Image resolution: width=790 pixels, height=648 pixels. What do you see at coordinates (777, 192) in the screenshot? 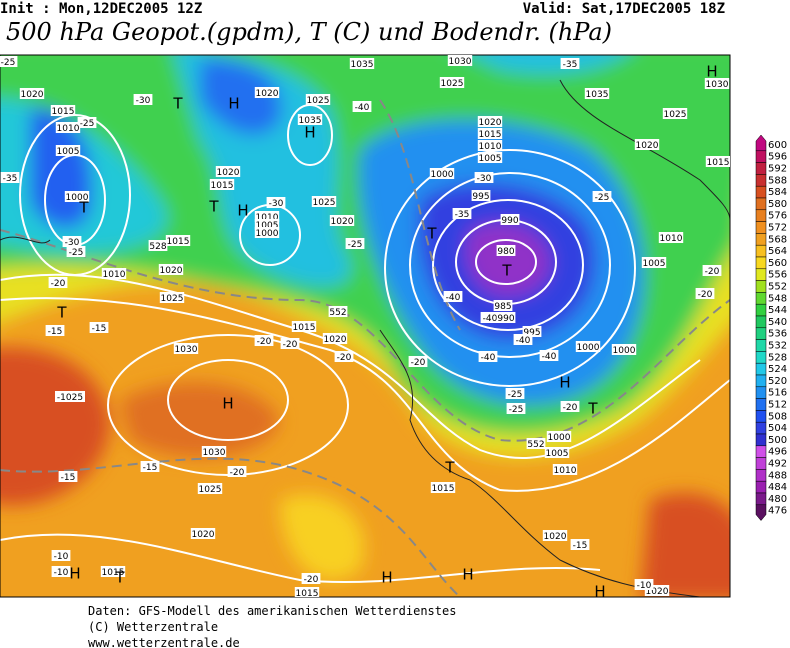
I see `colorbar-label: 584` at bounding box center [777, 192].